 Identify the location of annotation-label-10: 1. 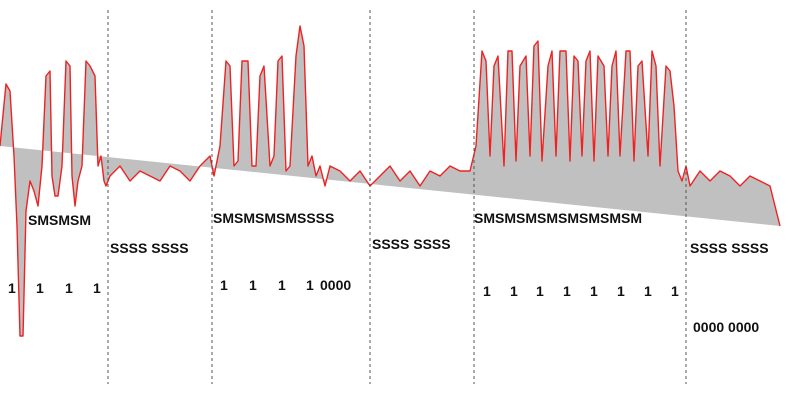
(97, 288).